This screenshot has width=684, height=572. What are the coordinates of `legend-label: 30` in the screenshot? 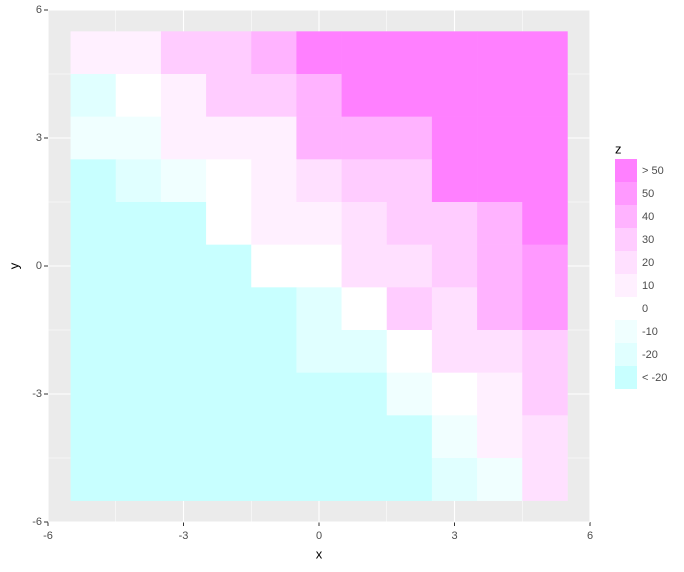 It's located at (648, 240).